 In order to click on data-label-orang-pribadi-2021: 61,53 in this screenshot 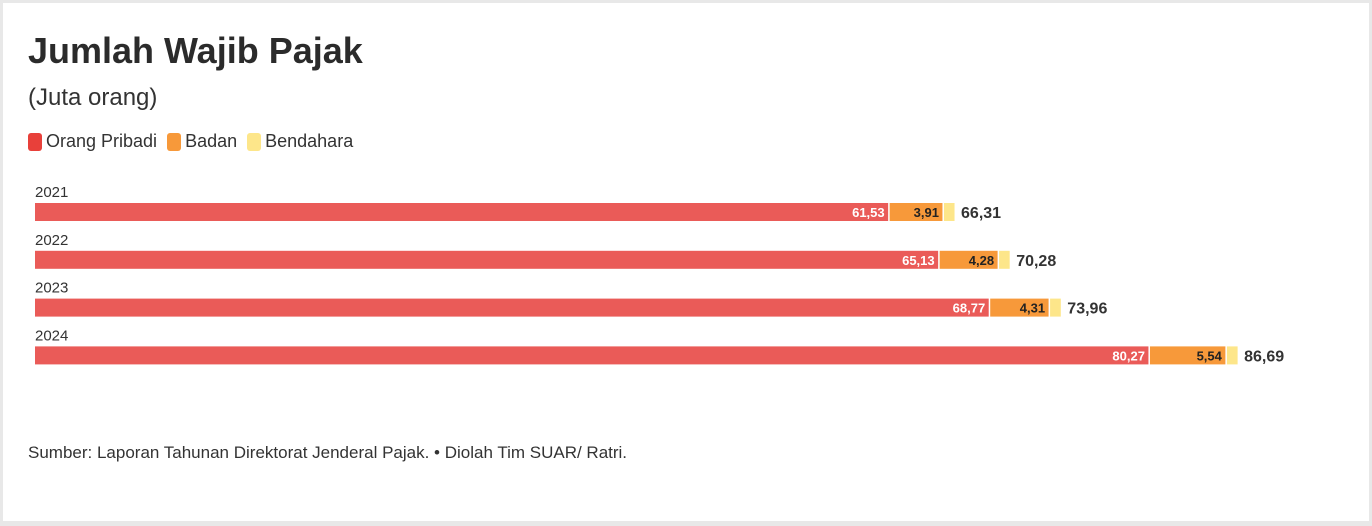, I will do `click(868, 212)`.